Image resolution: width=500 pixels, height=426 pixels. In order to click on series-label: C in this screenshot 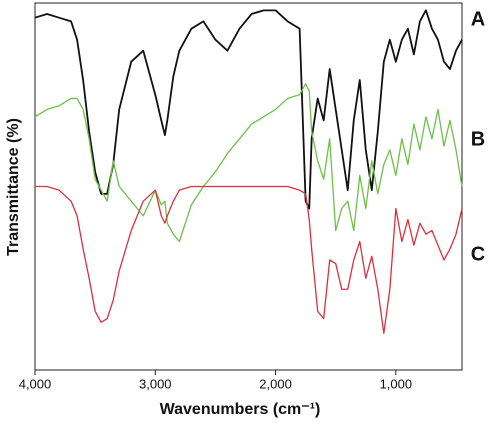, I will do `click(478, 254)`.